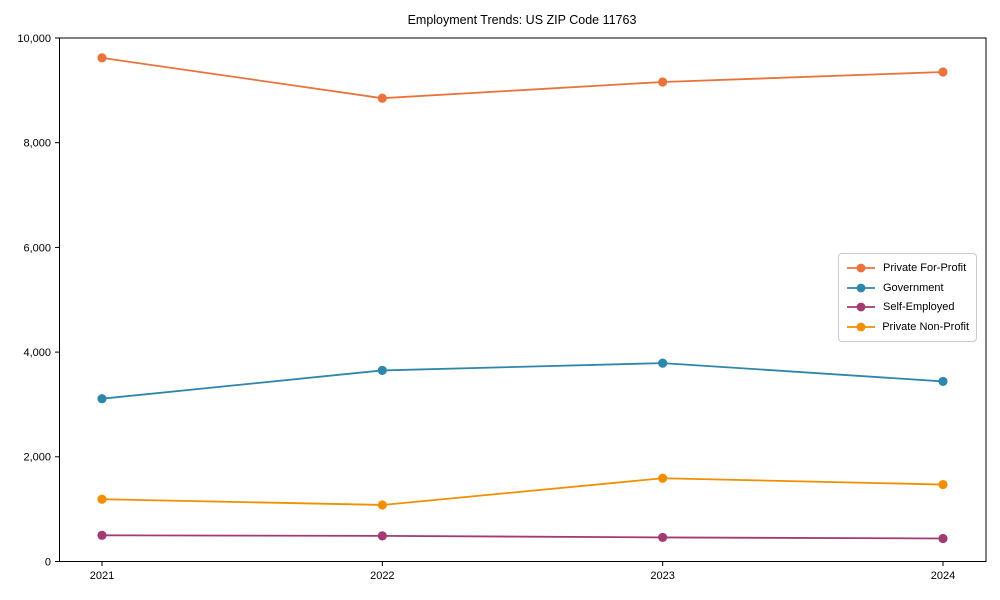 The height and width of the screenshot is (600, 1000). What do you see at coordinates (925, 327) in the screenshot?
I see `legend-label: Private Non-Profit` at bounding box center [925, 327].